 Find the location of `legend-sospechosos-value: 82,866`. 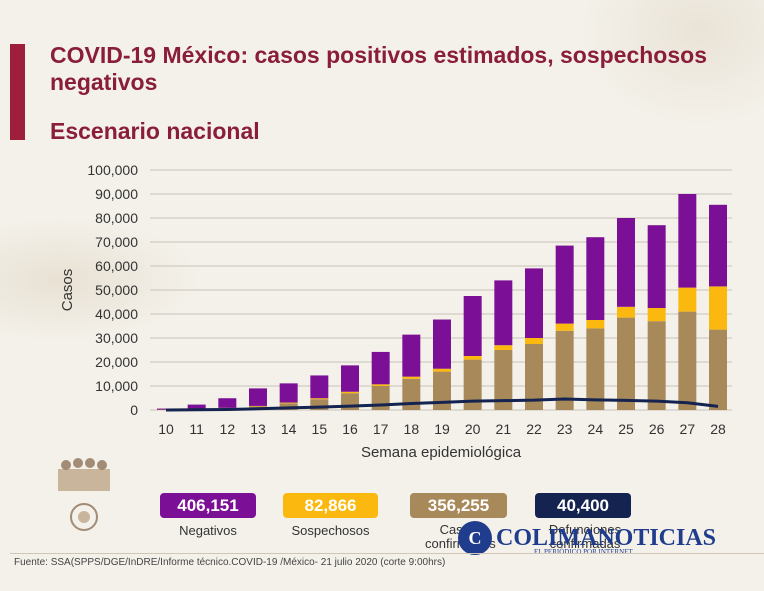

legend-sospechosos-value: 82,866 is located at coordinates (330, 505).